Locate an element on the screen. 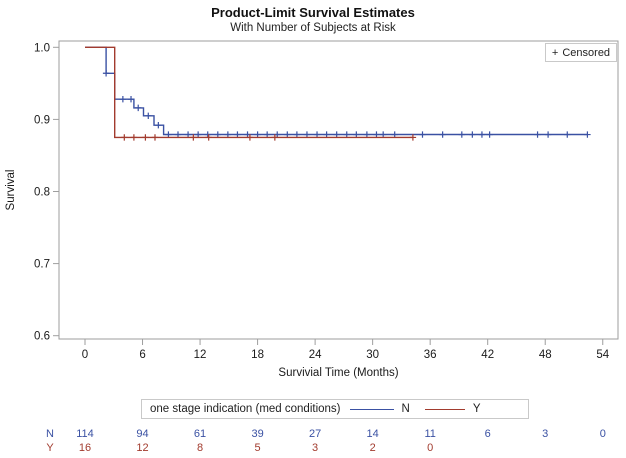 The image size is (626, 458). at-risk-value: 12 is located at coordinates (142, 447).